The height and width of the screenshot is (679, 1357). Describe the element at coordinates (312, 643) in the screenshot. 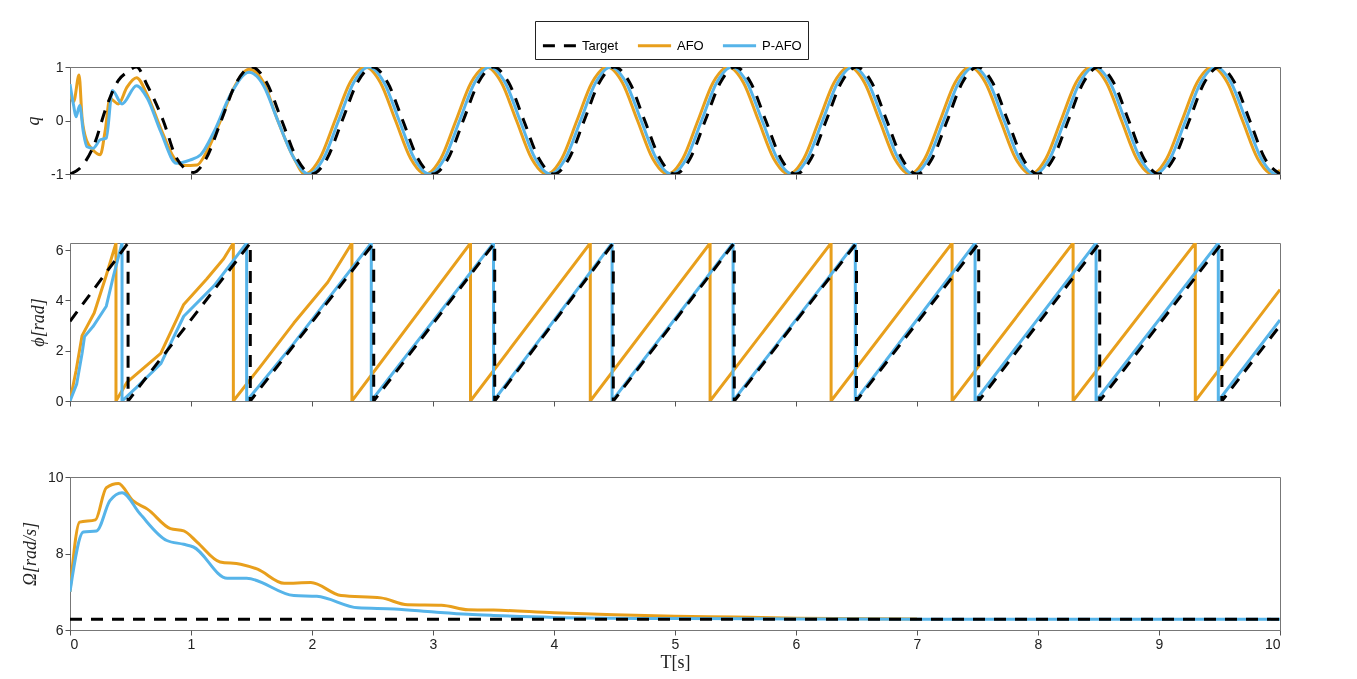

I see `x-tick-label: 2` at that location.